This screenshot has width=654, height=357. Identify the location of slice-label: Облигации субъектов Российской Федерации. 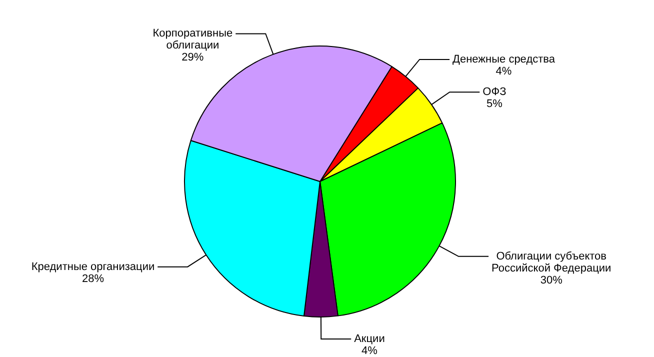
(552, 262).